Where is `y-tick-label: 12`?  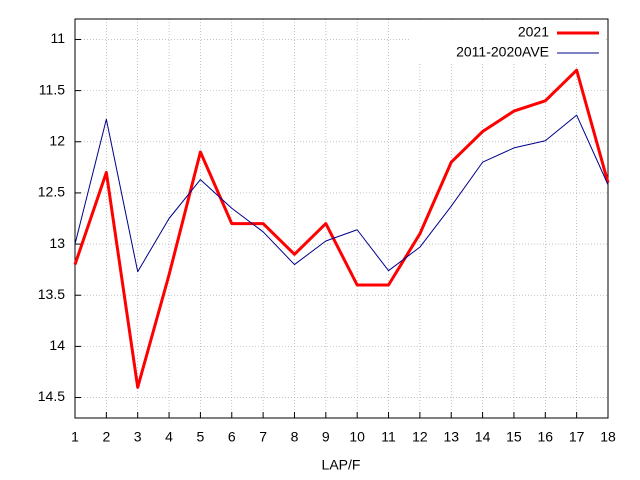 y-tick-label: 12 is located at coordinates (57, 140).